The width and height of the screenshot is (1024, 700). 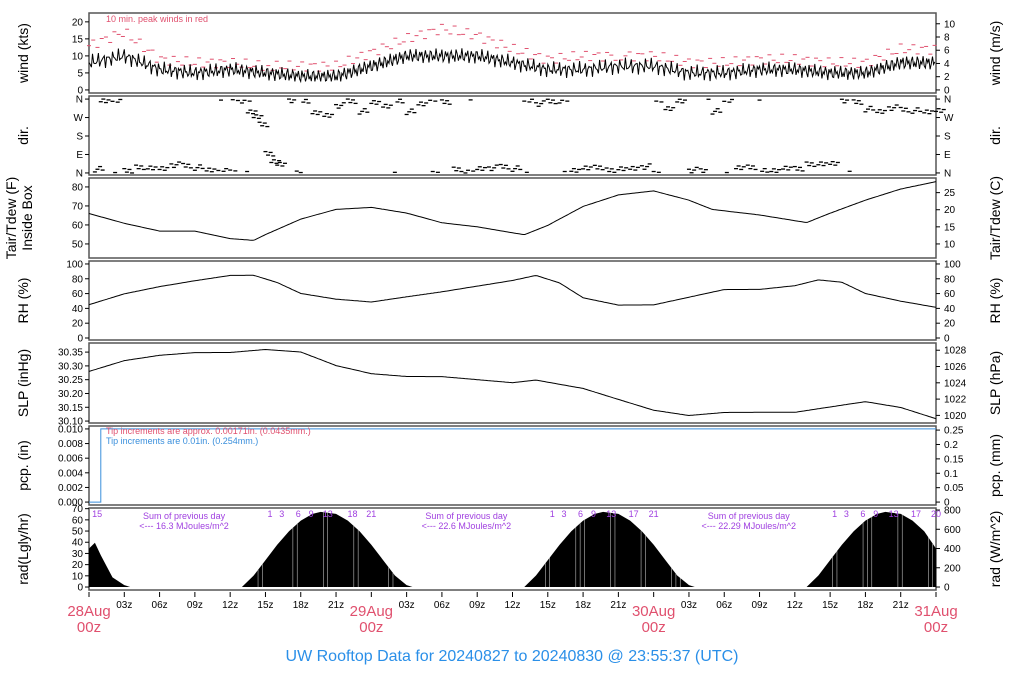 What do you see at coordinates (955, 367) in the screenshot?
I see `ytick-right-label: 1026` at bounding box center [955, 367].